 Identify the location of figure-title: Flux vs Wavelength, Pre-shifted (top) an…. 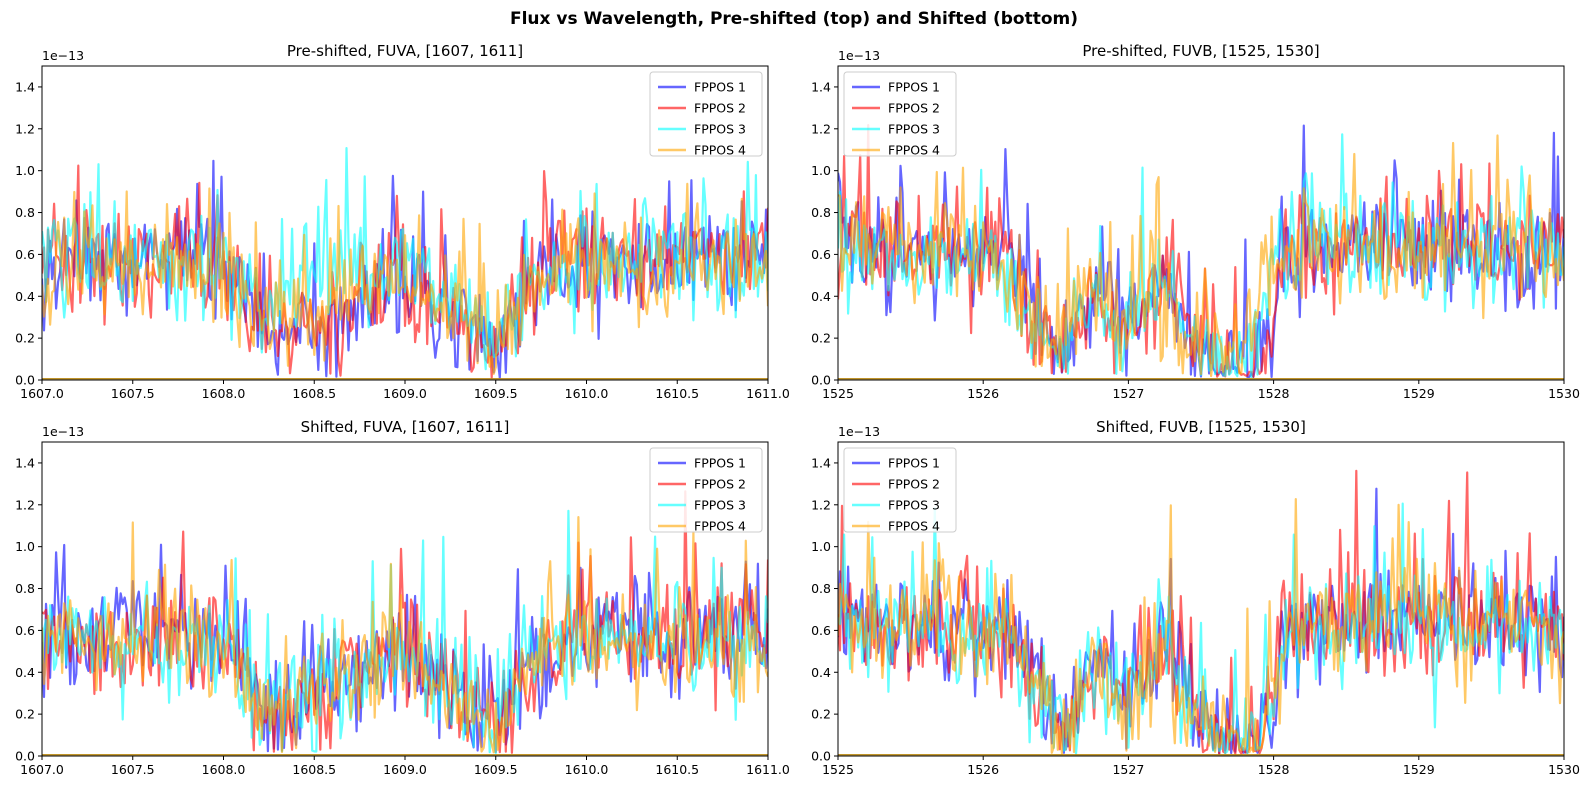
(794, 19).